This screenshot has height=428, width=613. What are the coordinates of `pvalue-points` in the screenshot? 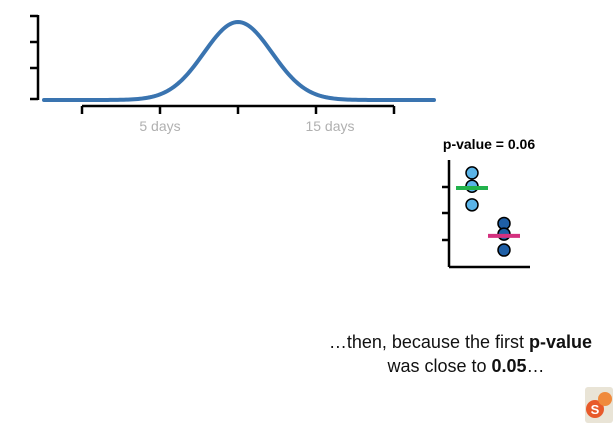 It's located at (488, 211).